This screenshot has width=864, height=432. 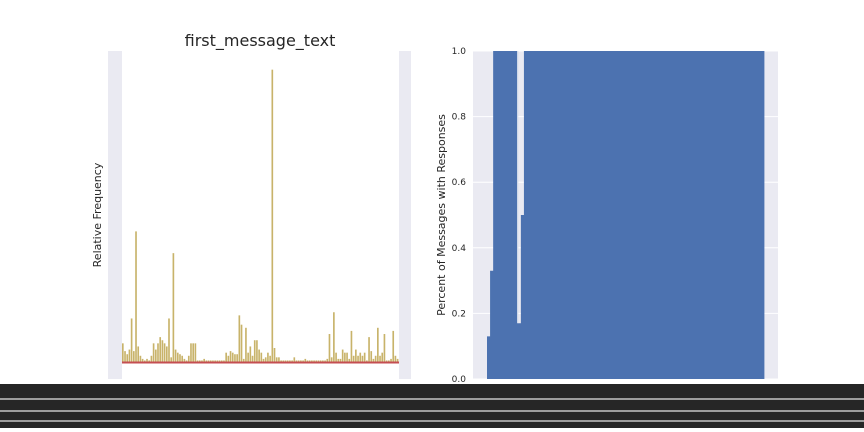 I want to click on chart-right-ytick-label: 0.6, so click(x=459, y=183).